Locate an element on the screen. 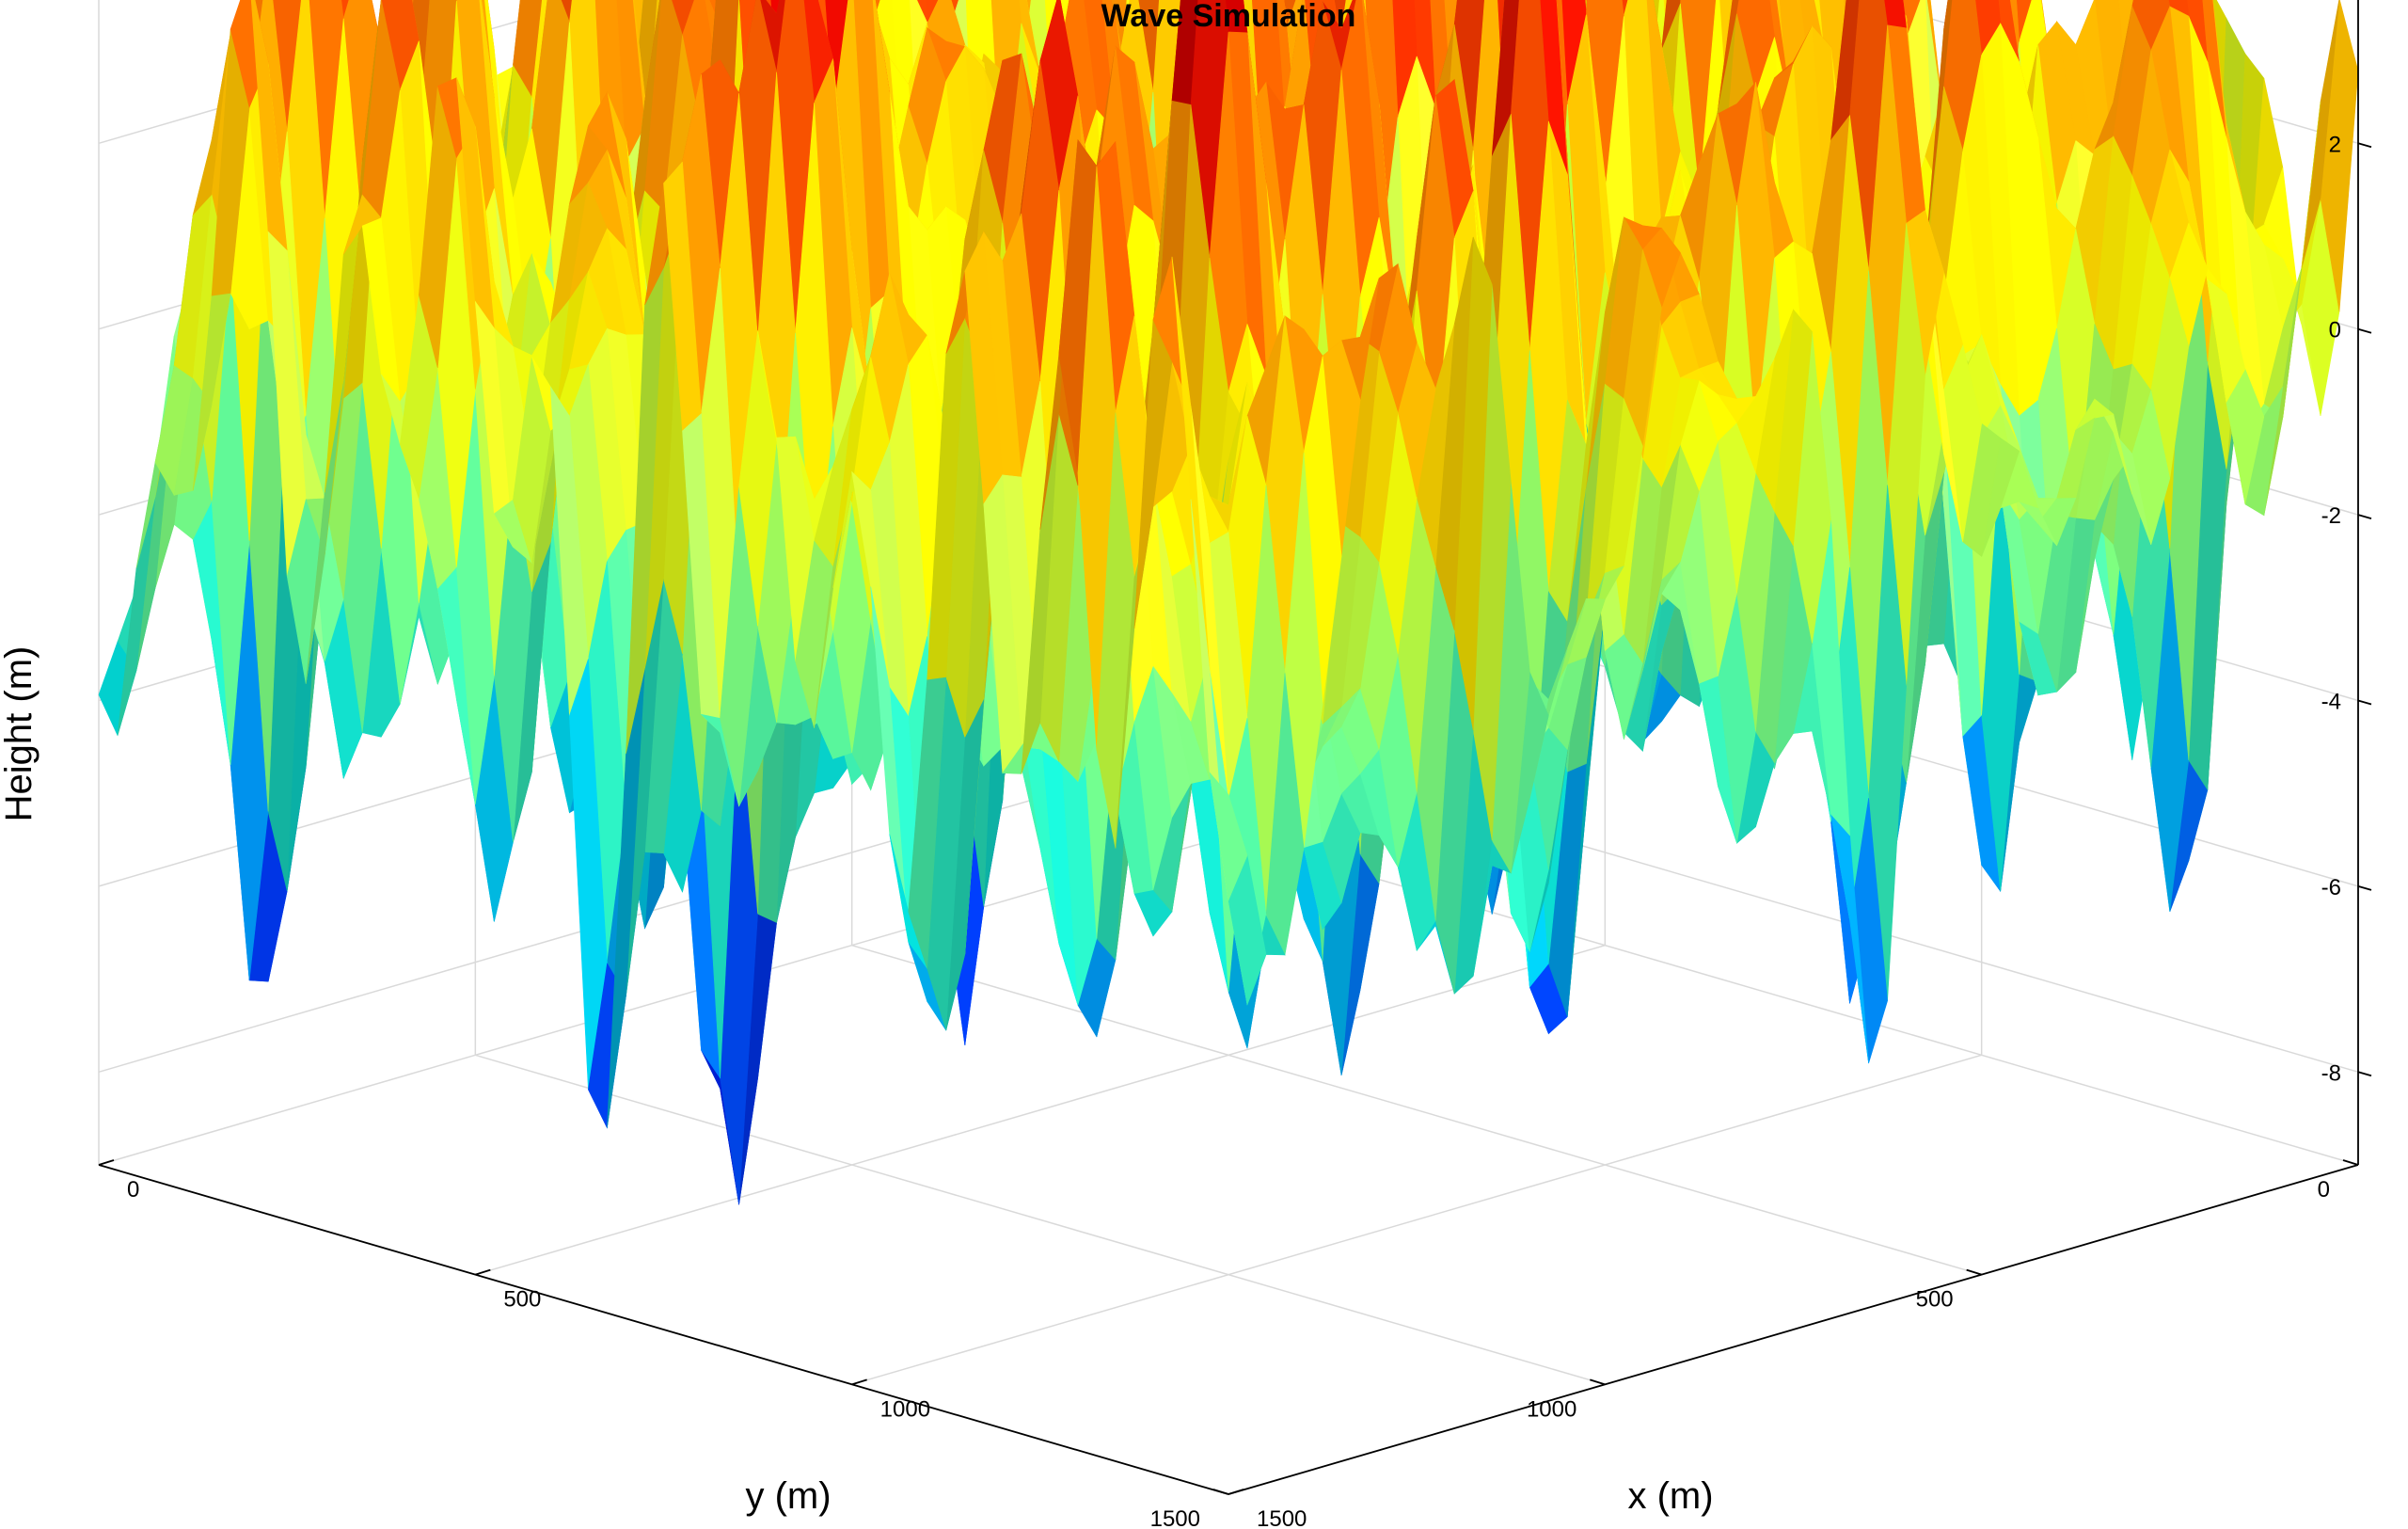 The width and height of the screenshot is (2408, 1529). z-tick-label: -2 is located at coordinates (2331, 516).